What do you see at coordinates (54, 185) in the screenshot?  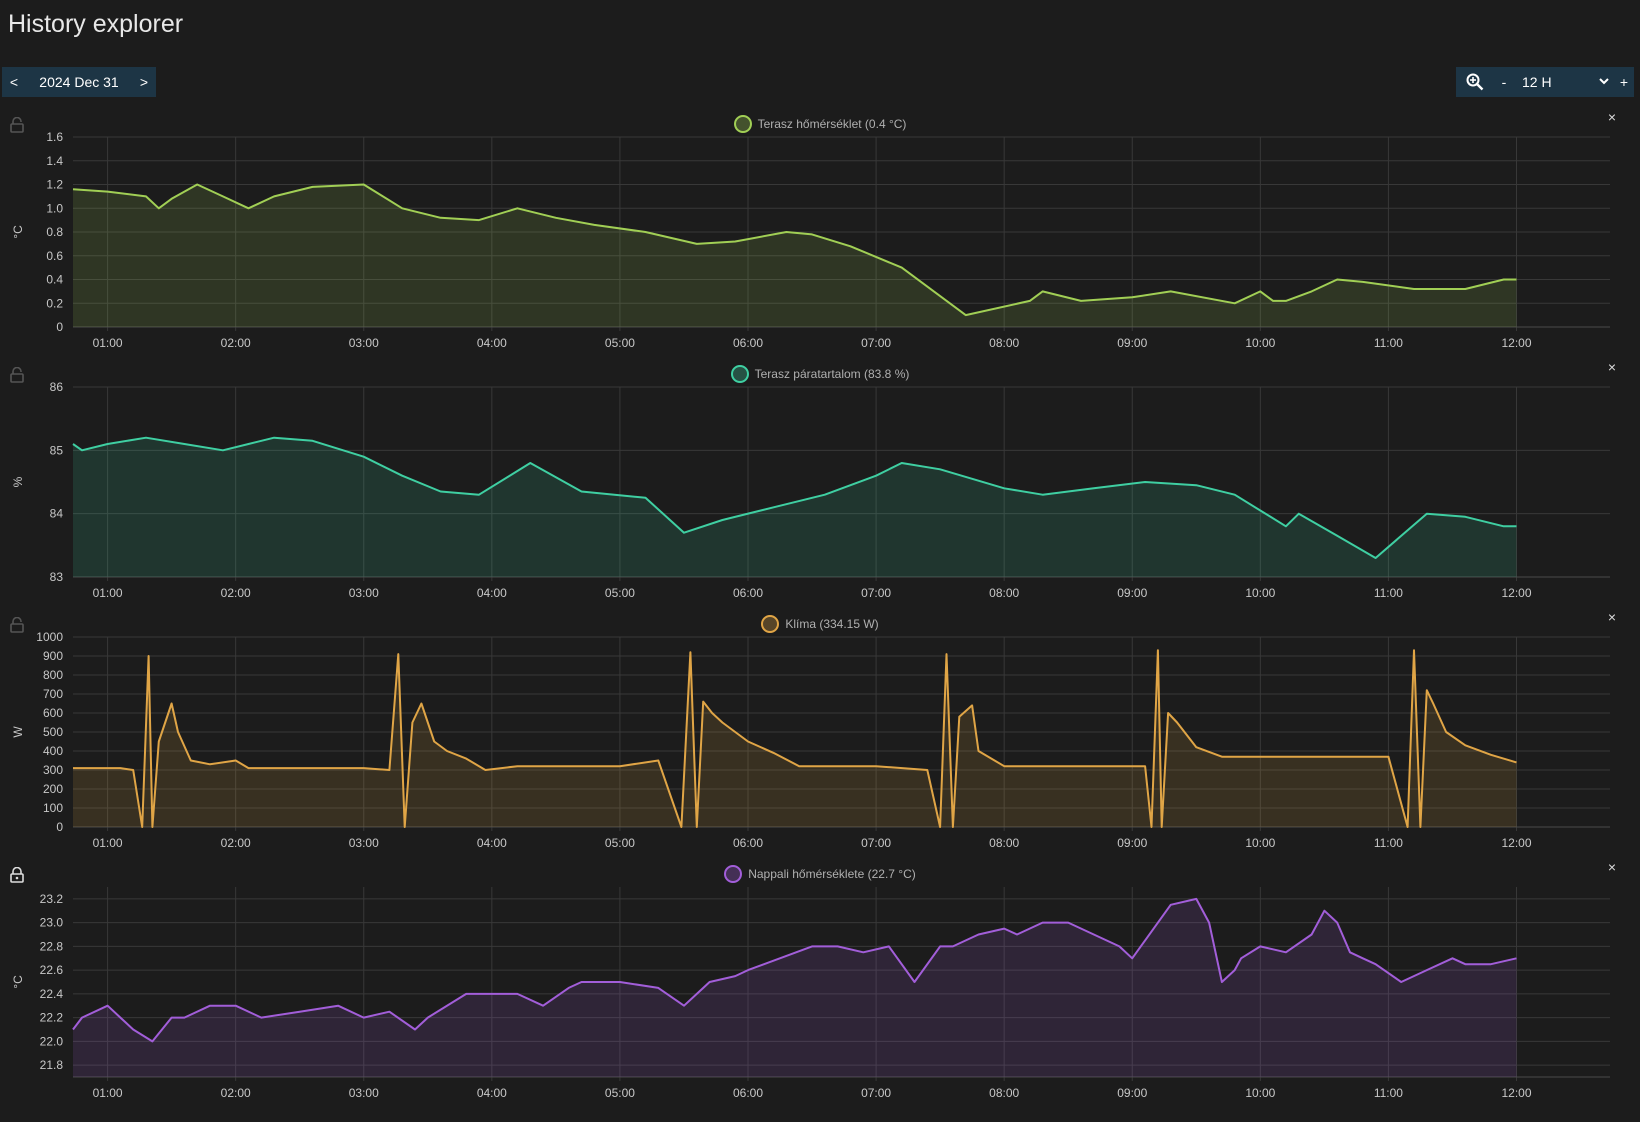 I see `y-tick-label: 1.2` at bounding box center [54, 185].